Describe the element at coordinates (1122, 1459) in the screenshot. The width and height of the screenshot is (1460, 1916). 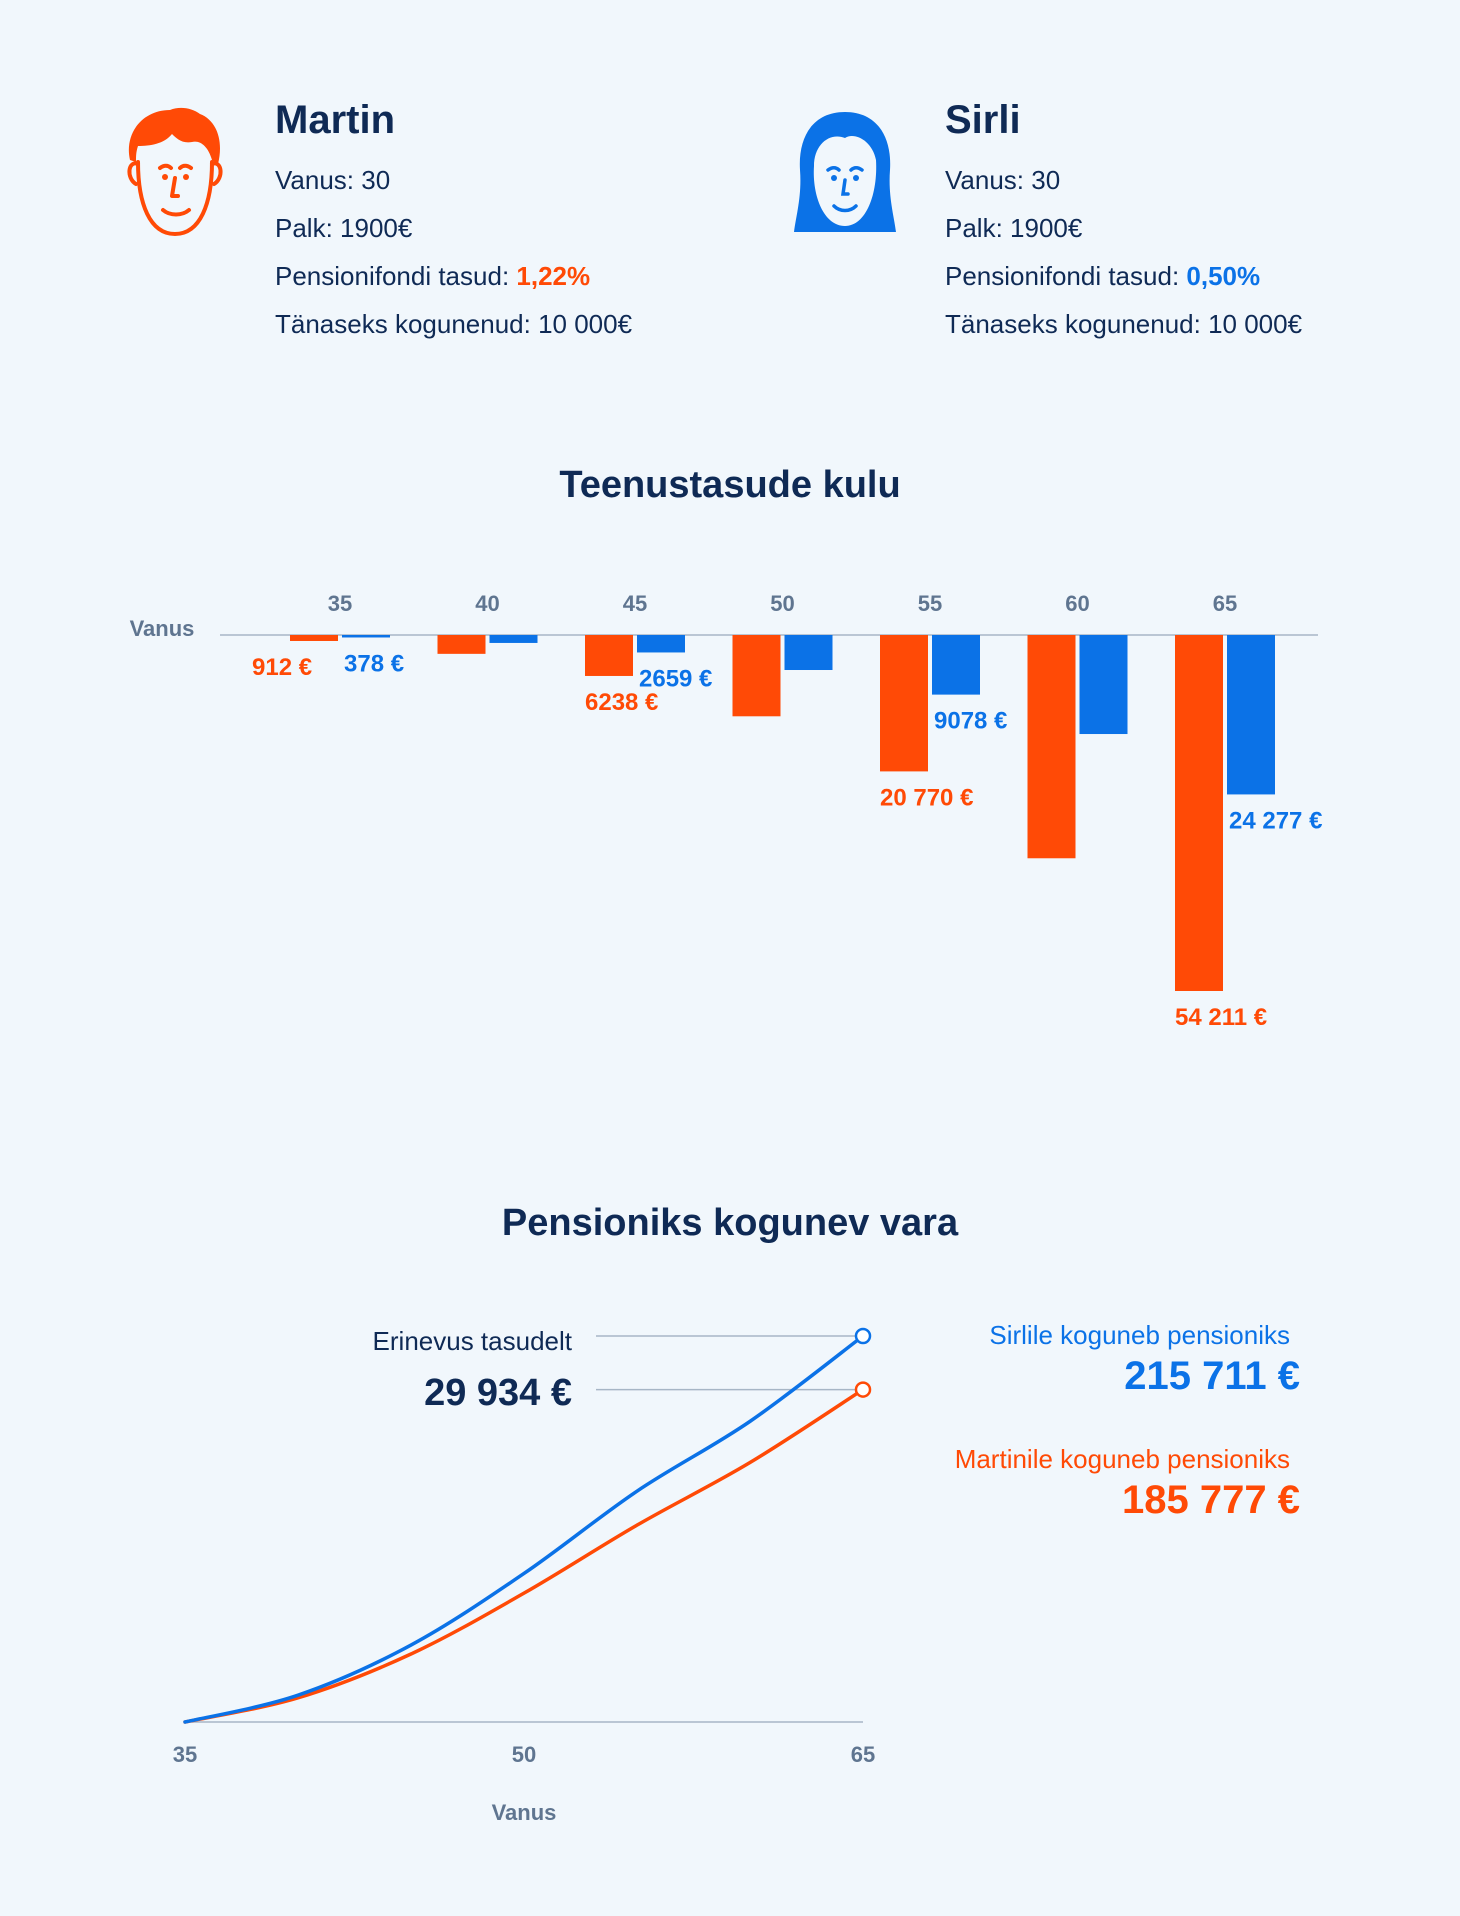
I see `martin-result-label: Martinile koguneb pensioniks` at that location.